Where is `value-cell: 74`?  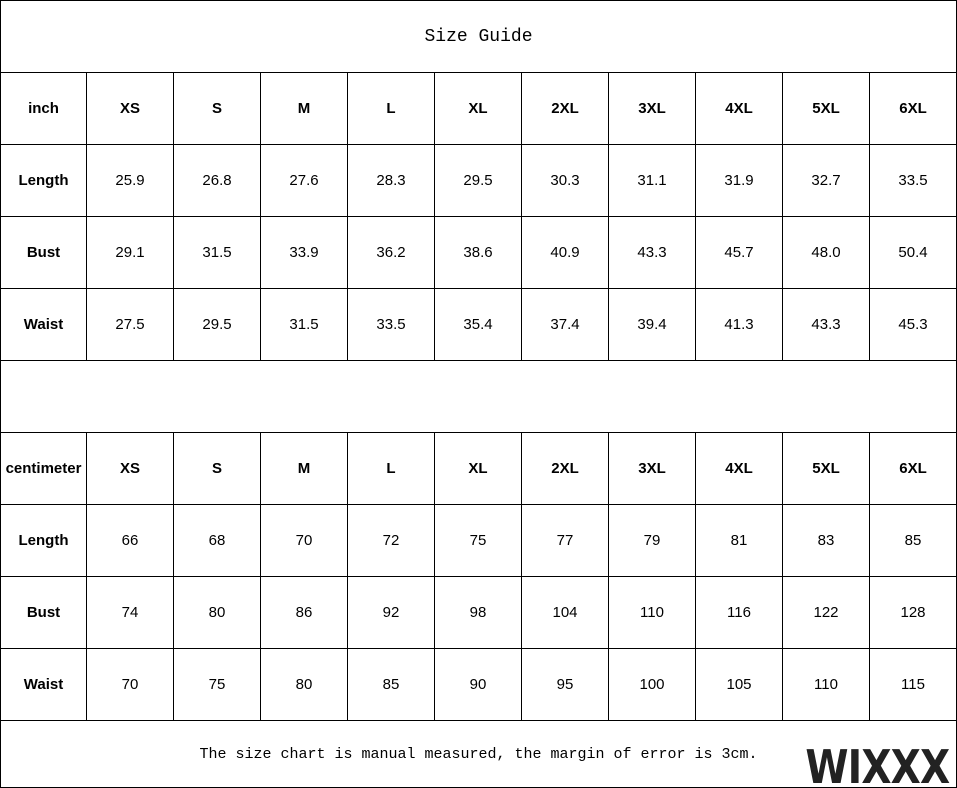 value-cell: 74 is located at coordinates (130, 613).